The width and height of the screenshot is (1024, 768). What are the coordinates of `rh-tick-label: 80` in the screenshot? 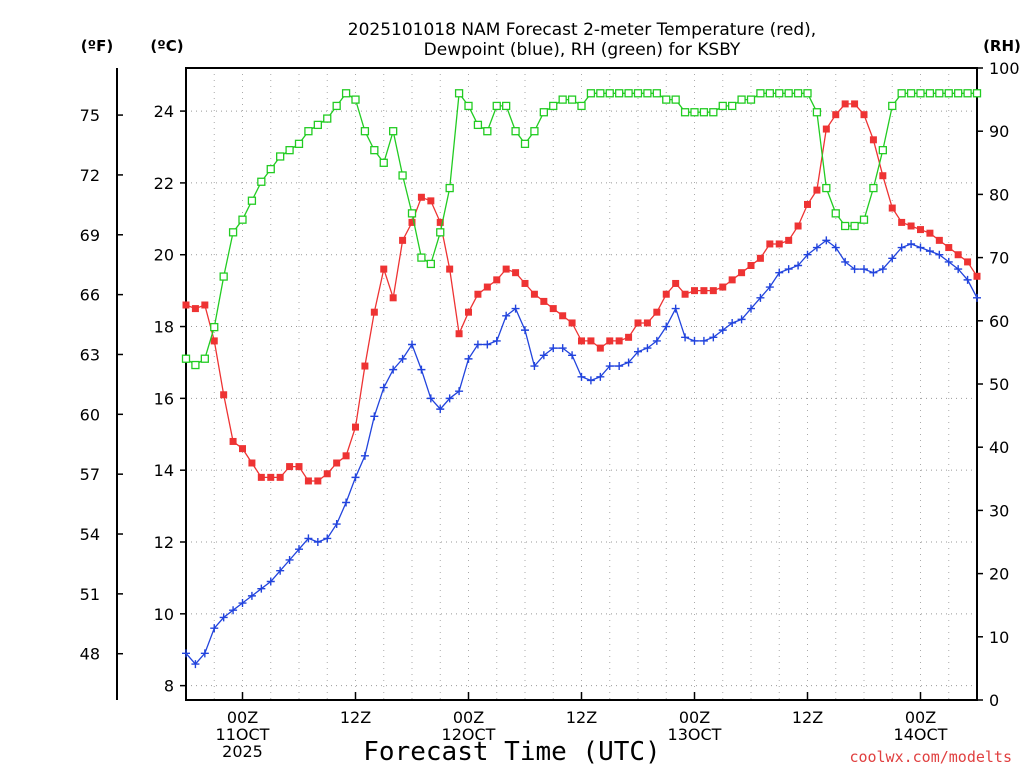 It's located at (999, 194).